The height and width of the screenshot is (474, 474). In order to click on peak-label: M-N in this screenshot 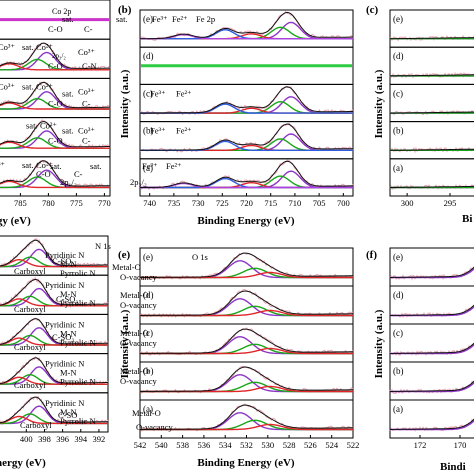, I will do `click(68, 412)`.